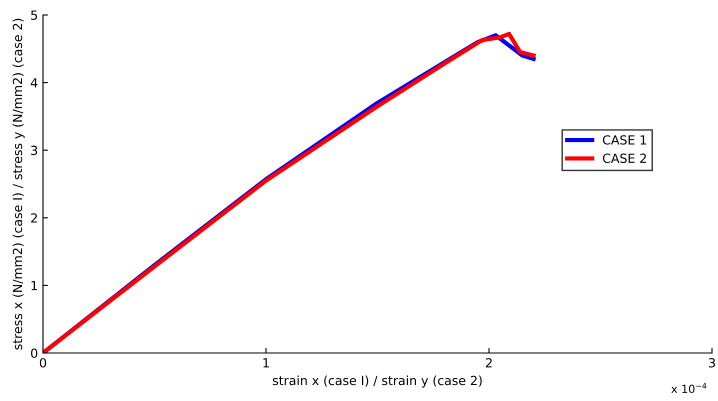 This screenshot has width=718, height=401. Describe the element at coordinates (34, 285) in the screenshot. I see `y-tick-label: 1` at that location.